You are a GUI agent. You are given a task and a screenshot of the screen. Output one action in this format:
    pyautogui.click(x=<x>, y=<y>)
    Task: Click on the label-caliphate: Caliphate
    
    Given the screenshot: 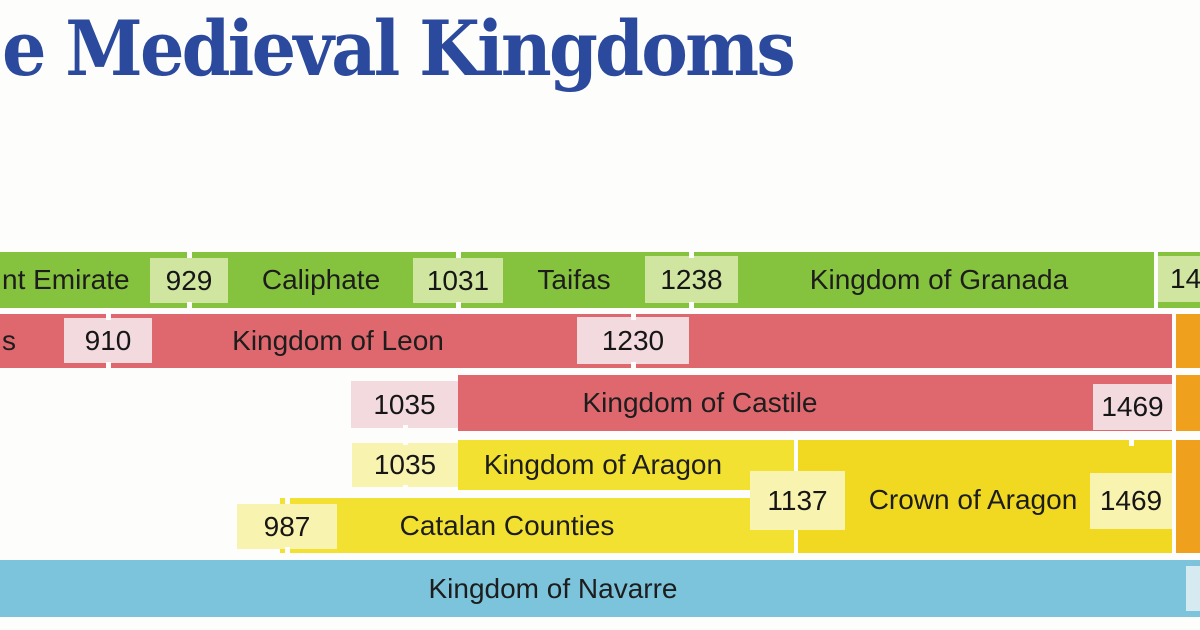 What is the action you would take?
    pyautogui.click(x=321, y=279)
    